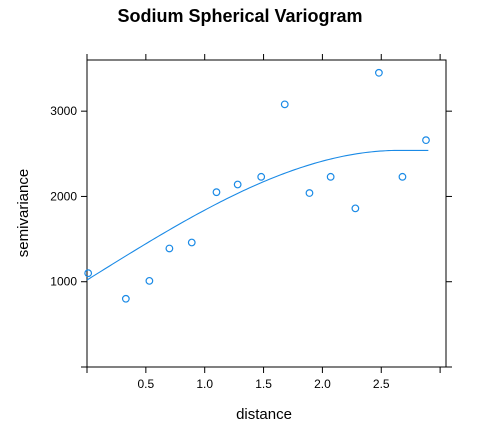  Describe the element at coordinates (381, 384) in the screenshot. I see `x-tick-label: 2.5` at that location.